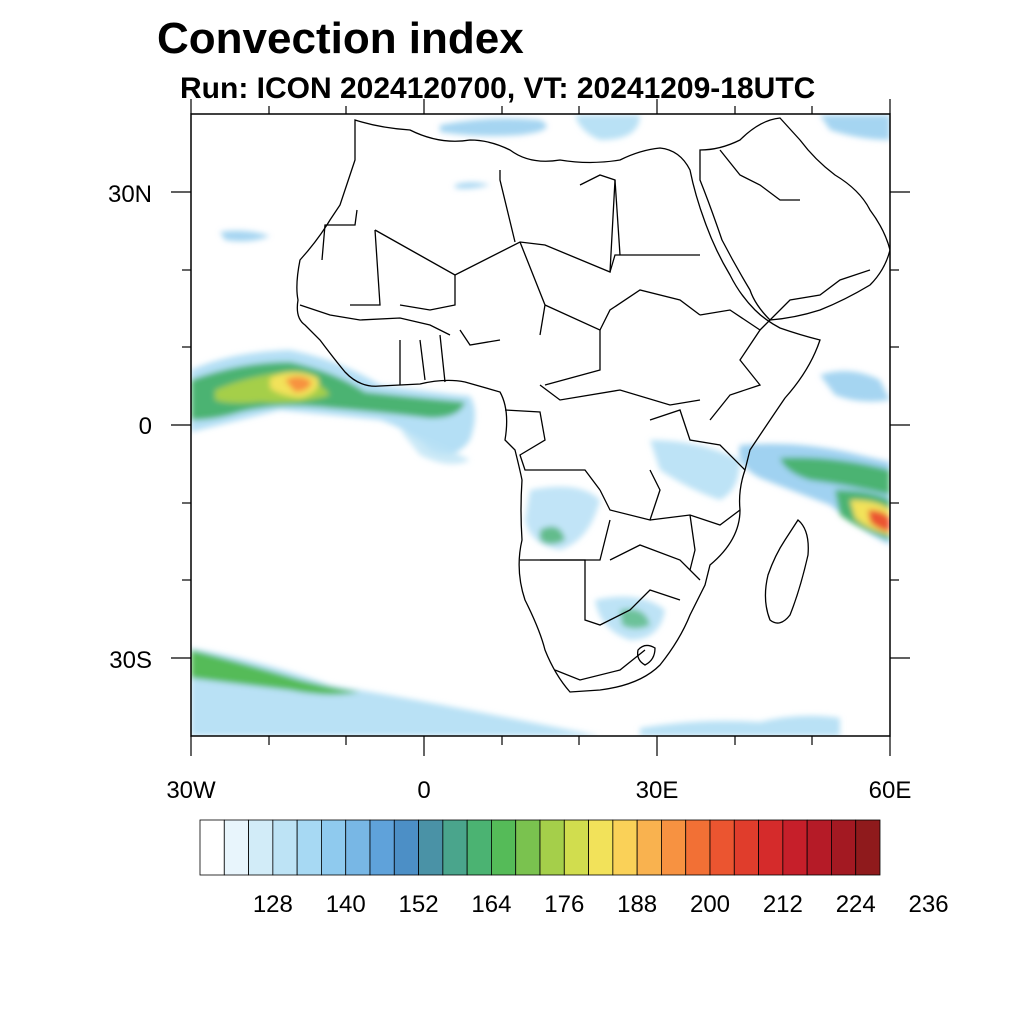 The height and width of the screenshot is (1024, 1024). I want to click on lat-label: 0, so click(145, 426).